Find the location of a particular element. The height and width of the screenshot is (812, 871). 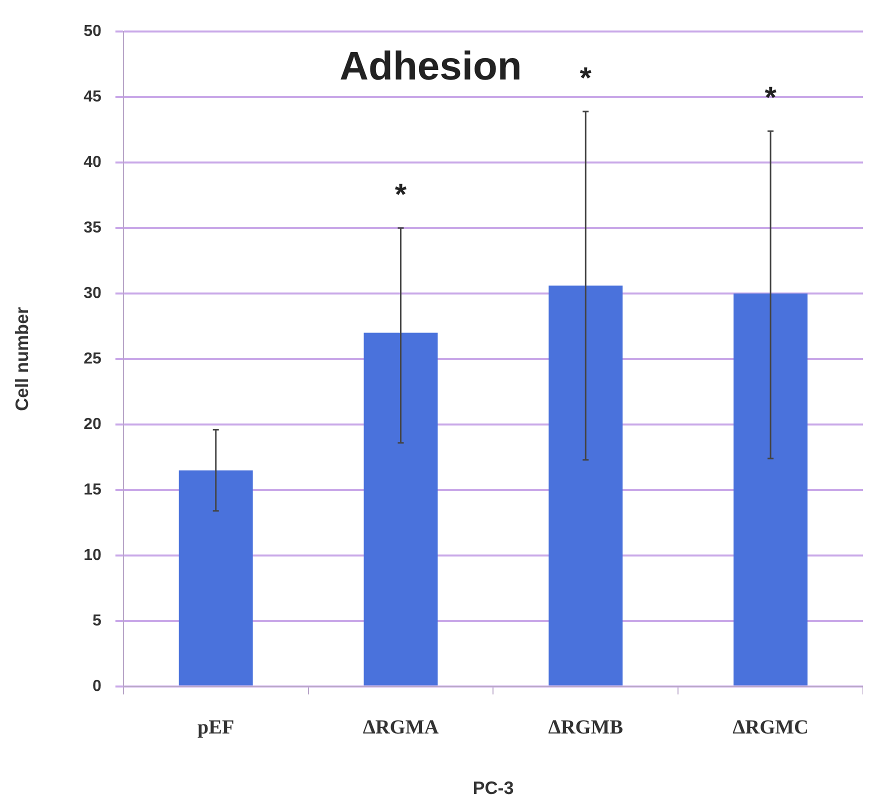

y-axis-title: Cell number is located at coordinates (22, 359).